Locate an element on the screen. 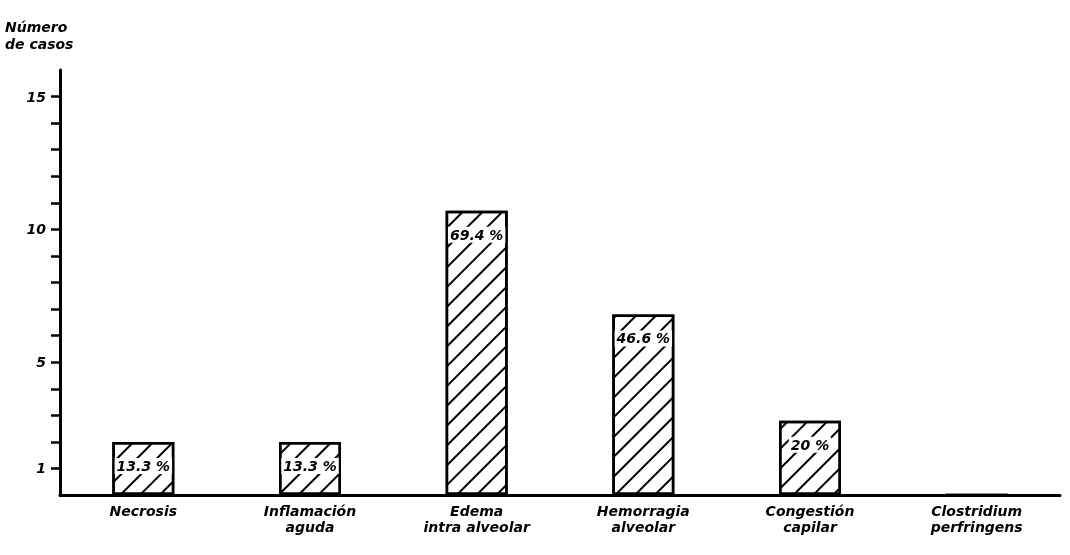 Image resolution: width=1070 pixels, height=555 pixels. x-tick-label: Inflamación aguda is located at coordinates (310, 519).